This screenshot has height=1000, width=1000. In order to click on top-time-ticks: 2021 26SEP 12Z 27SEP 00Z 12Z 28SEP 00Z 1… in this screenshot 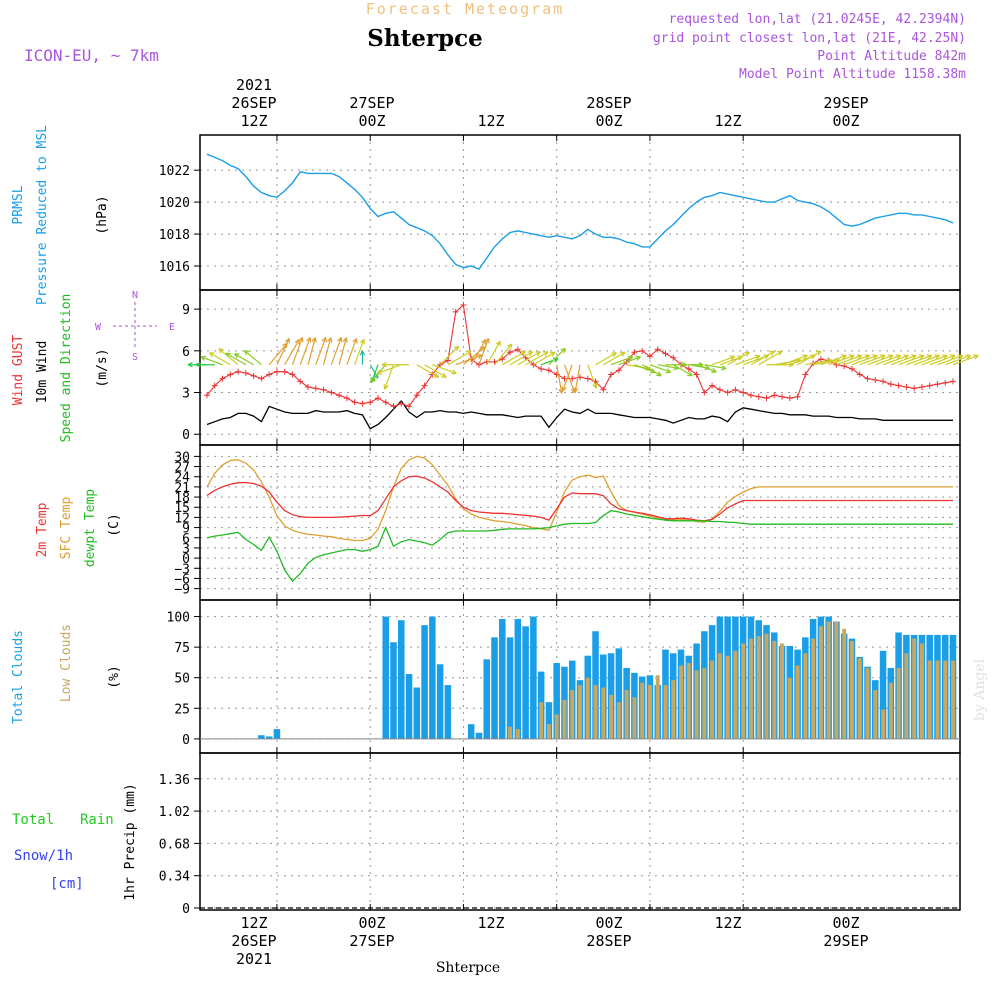, I will do `click(549, 103)`.